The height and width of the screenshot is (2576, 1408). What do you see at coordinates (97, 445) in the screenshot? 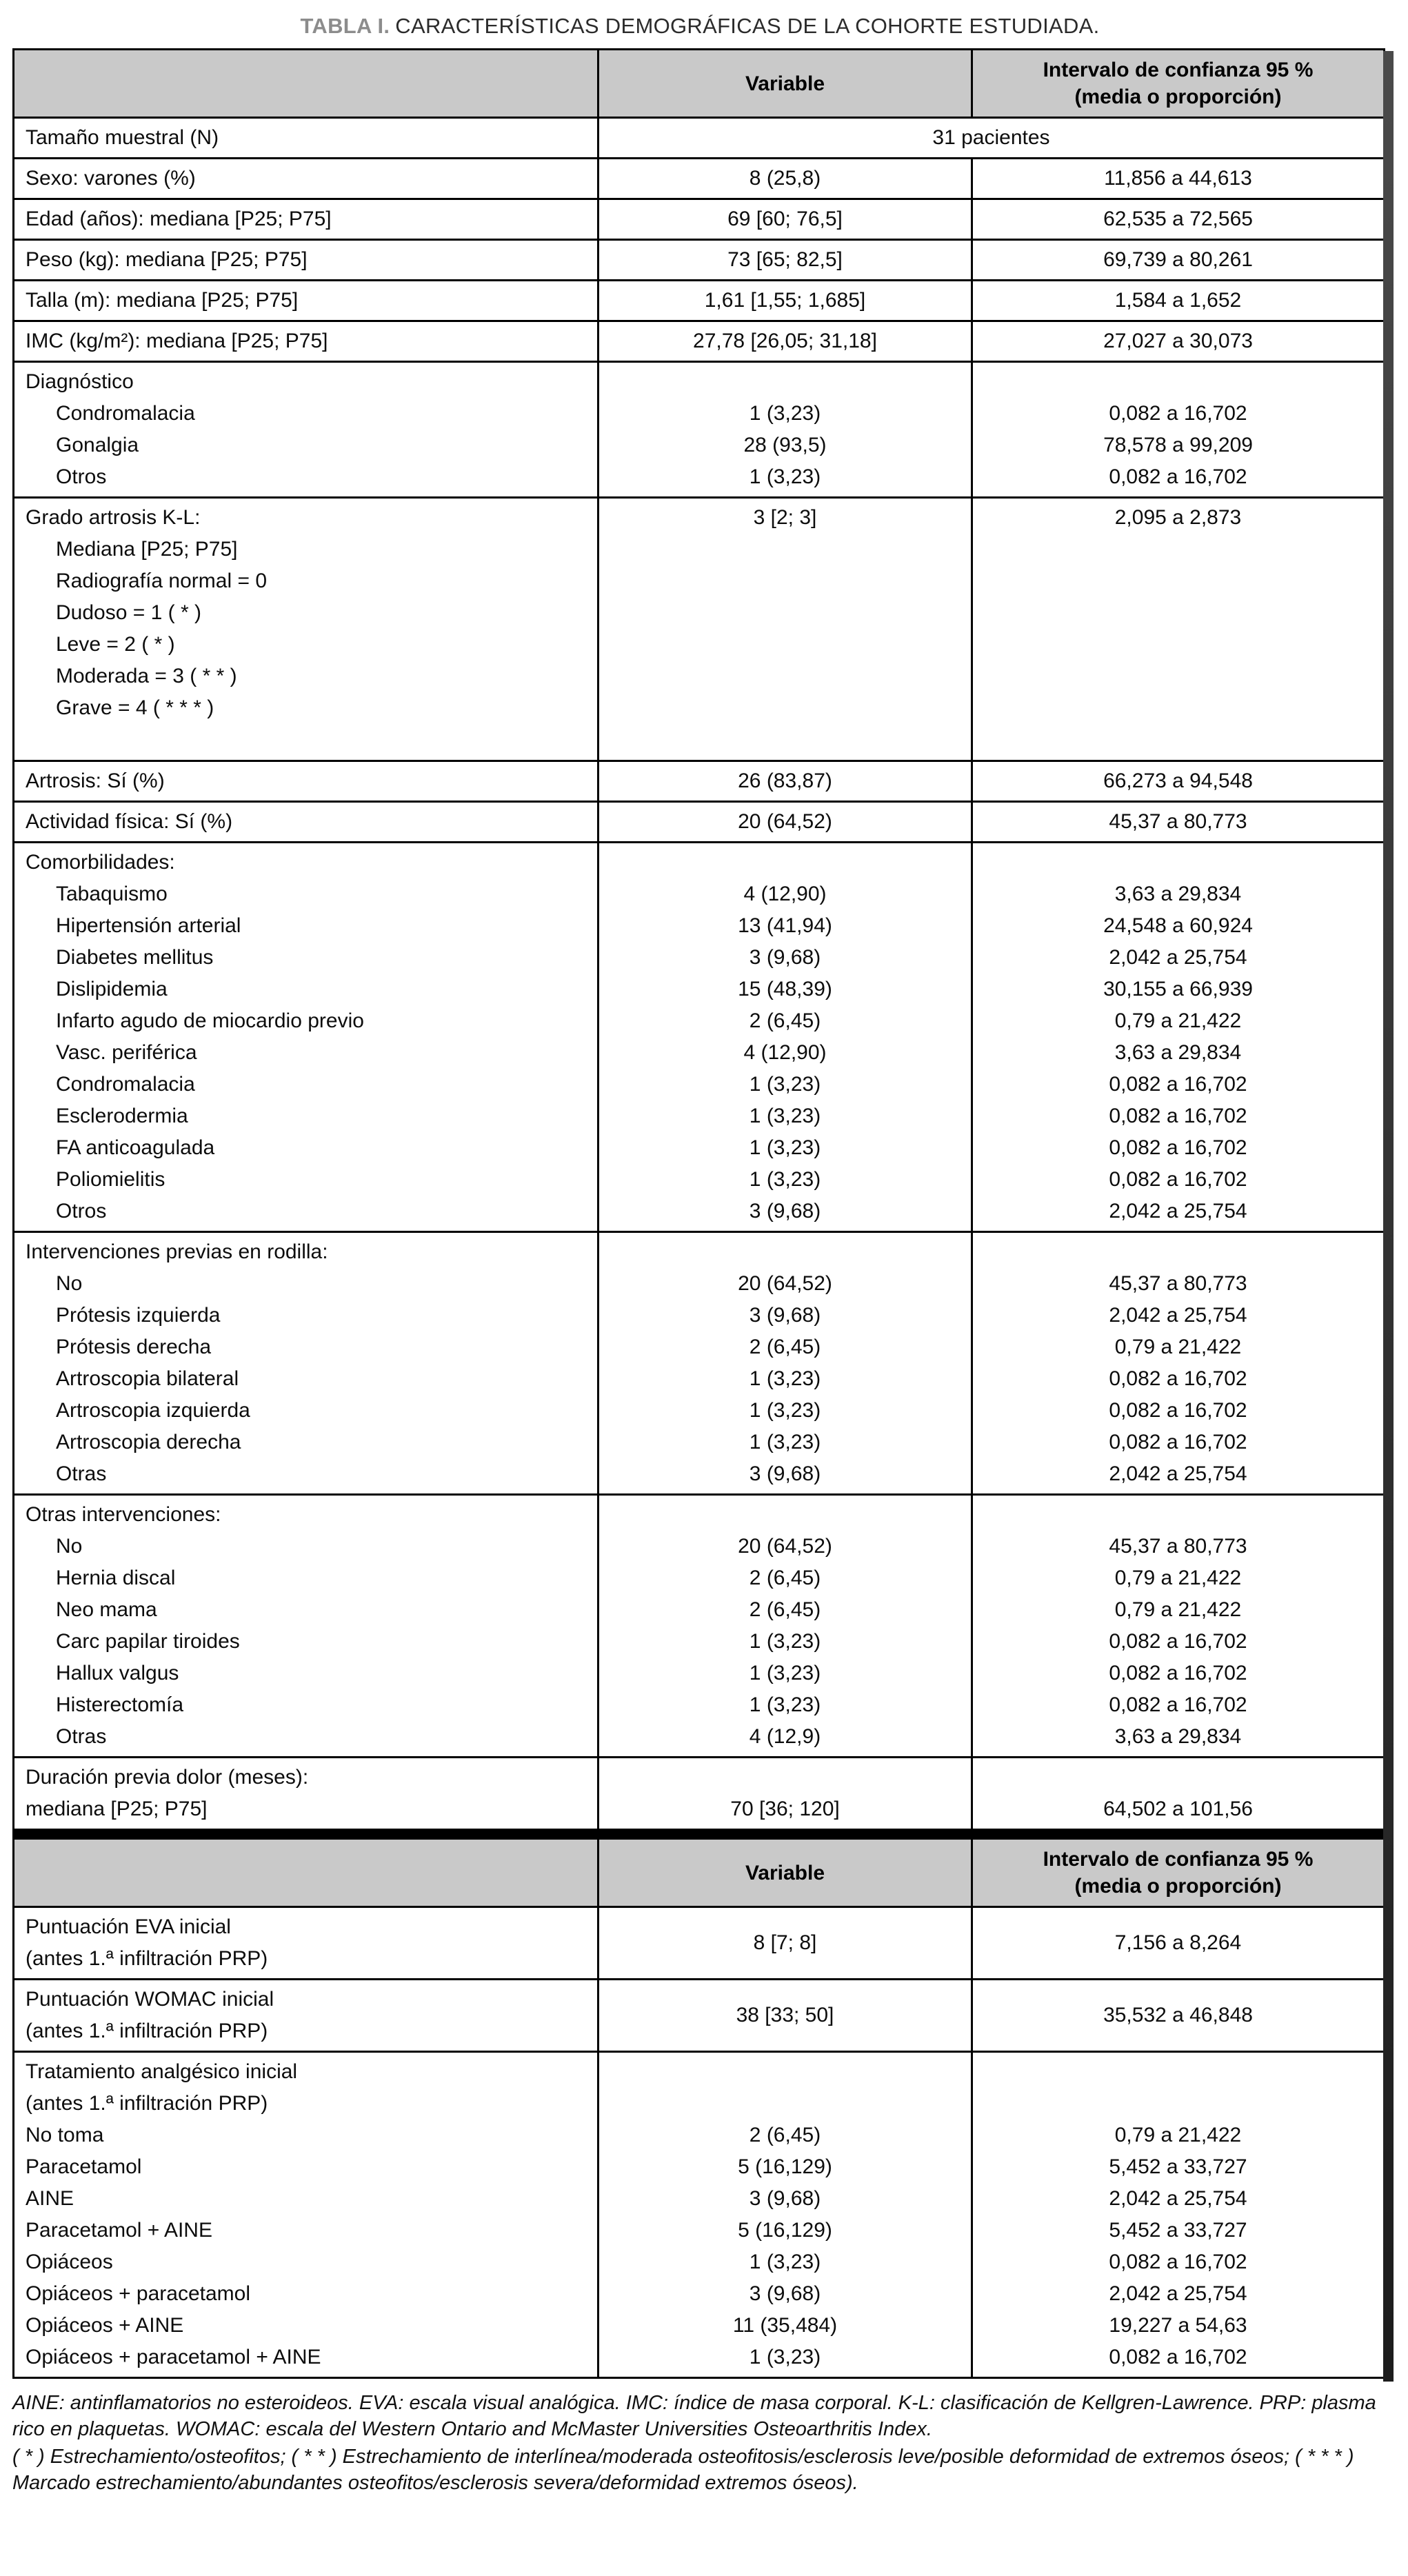
I see `cell-line: Gonalgia` at bounding box center [97, 445].